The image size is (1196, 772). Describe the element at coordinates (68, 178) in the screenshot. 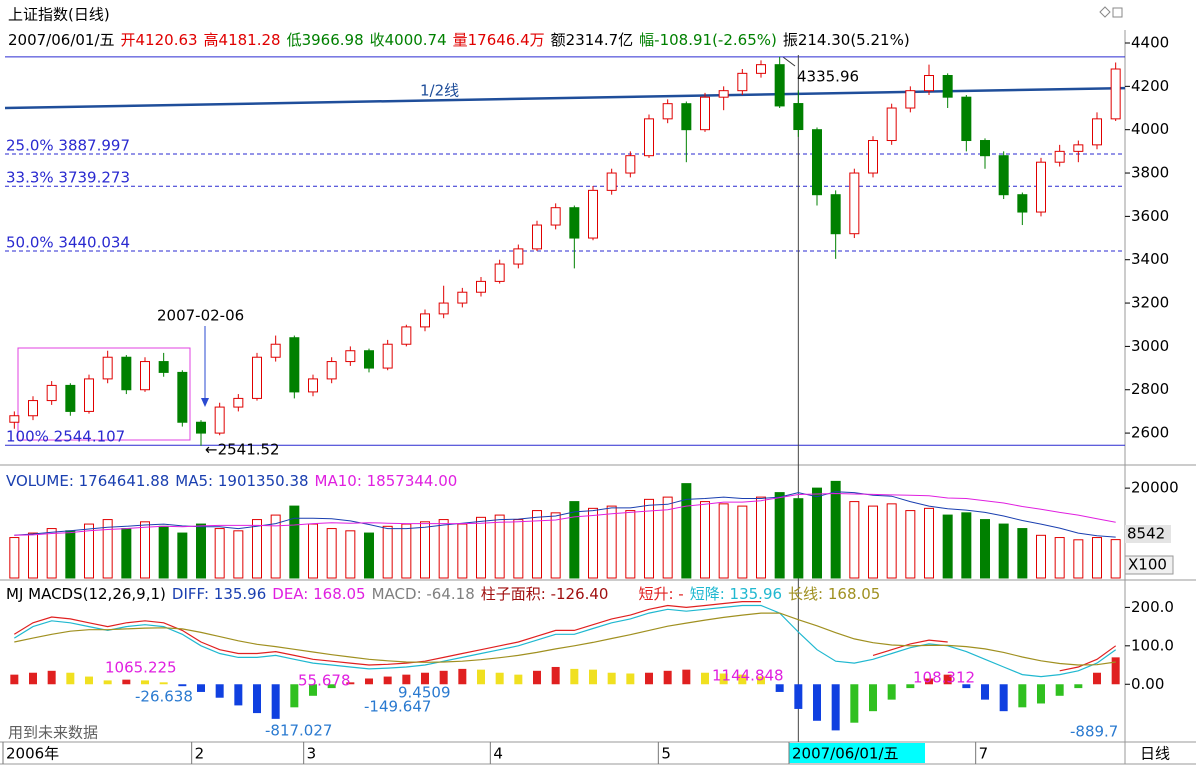

I see `level-label: 33.3% 3739.273` at that location.